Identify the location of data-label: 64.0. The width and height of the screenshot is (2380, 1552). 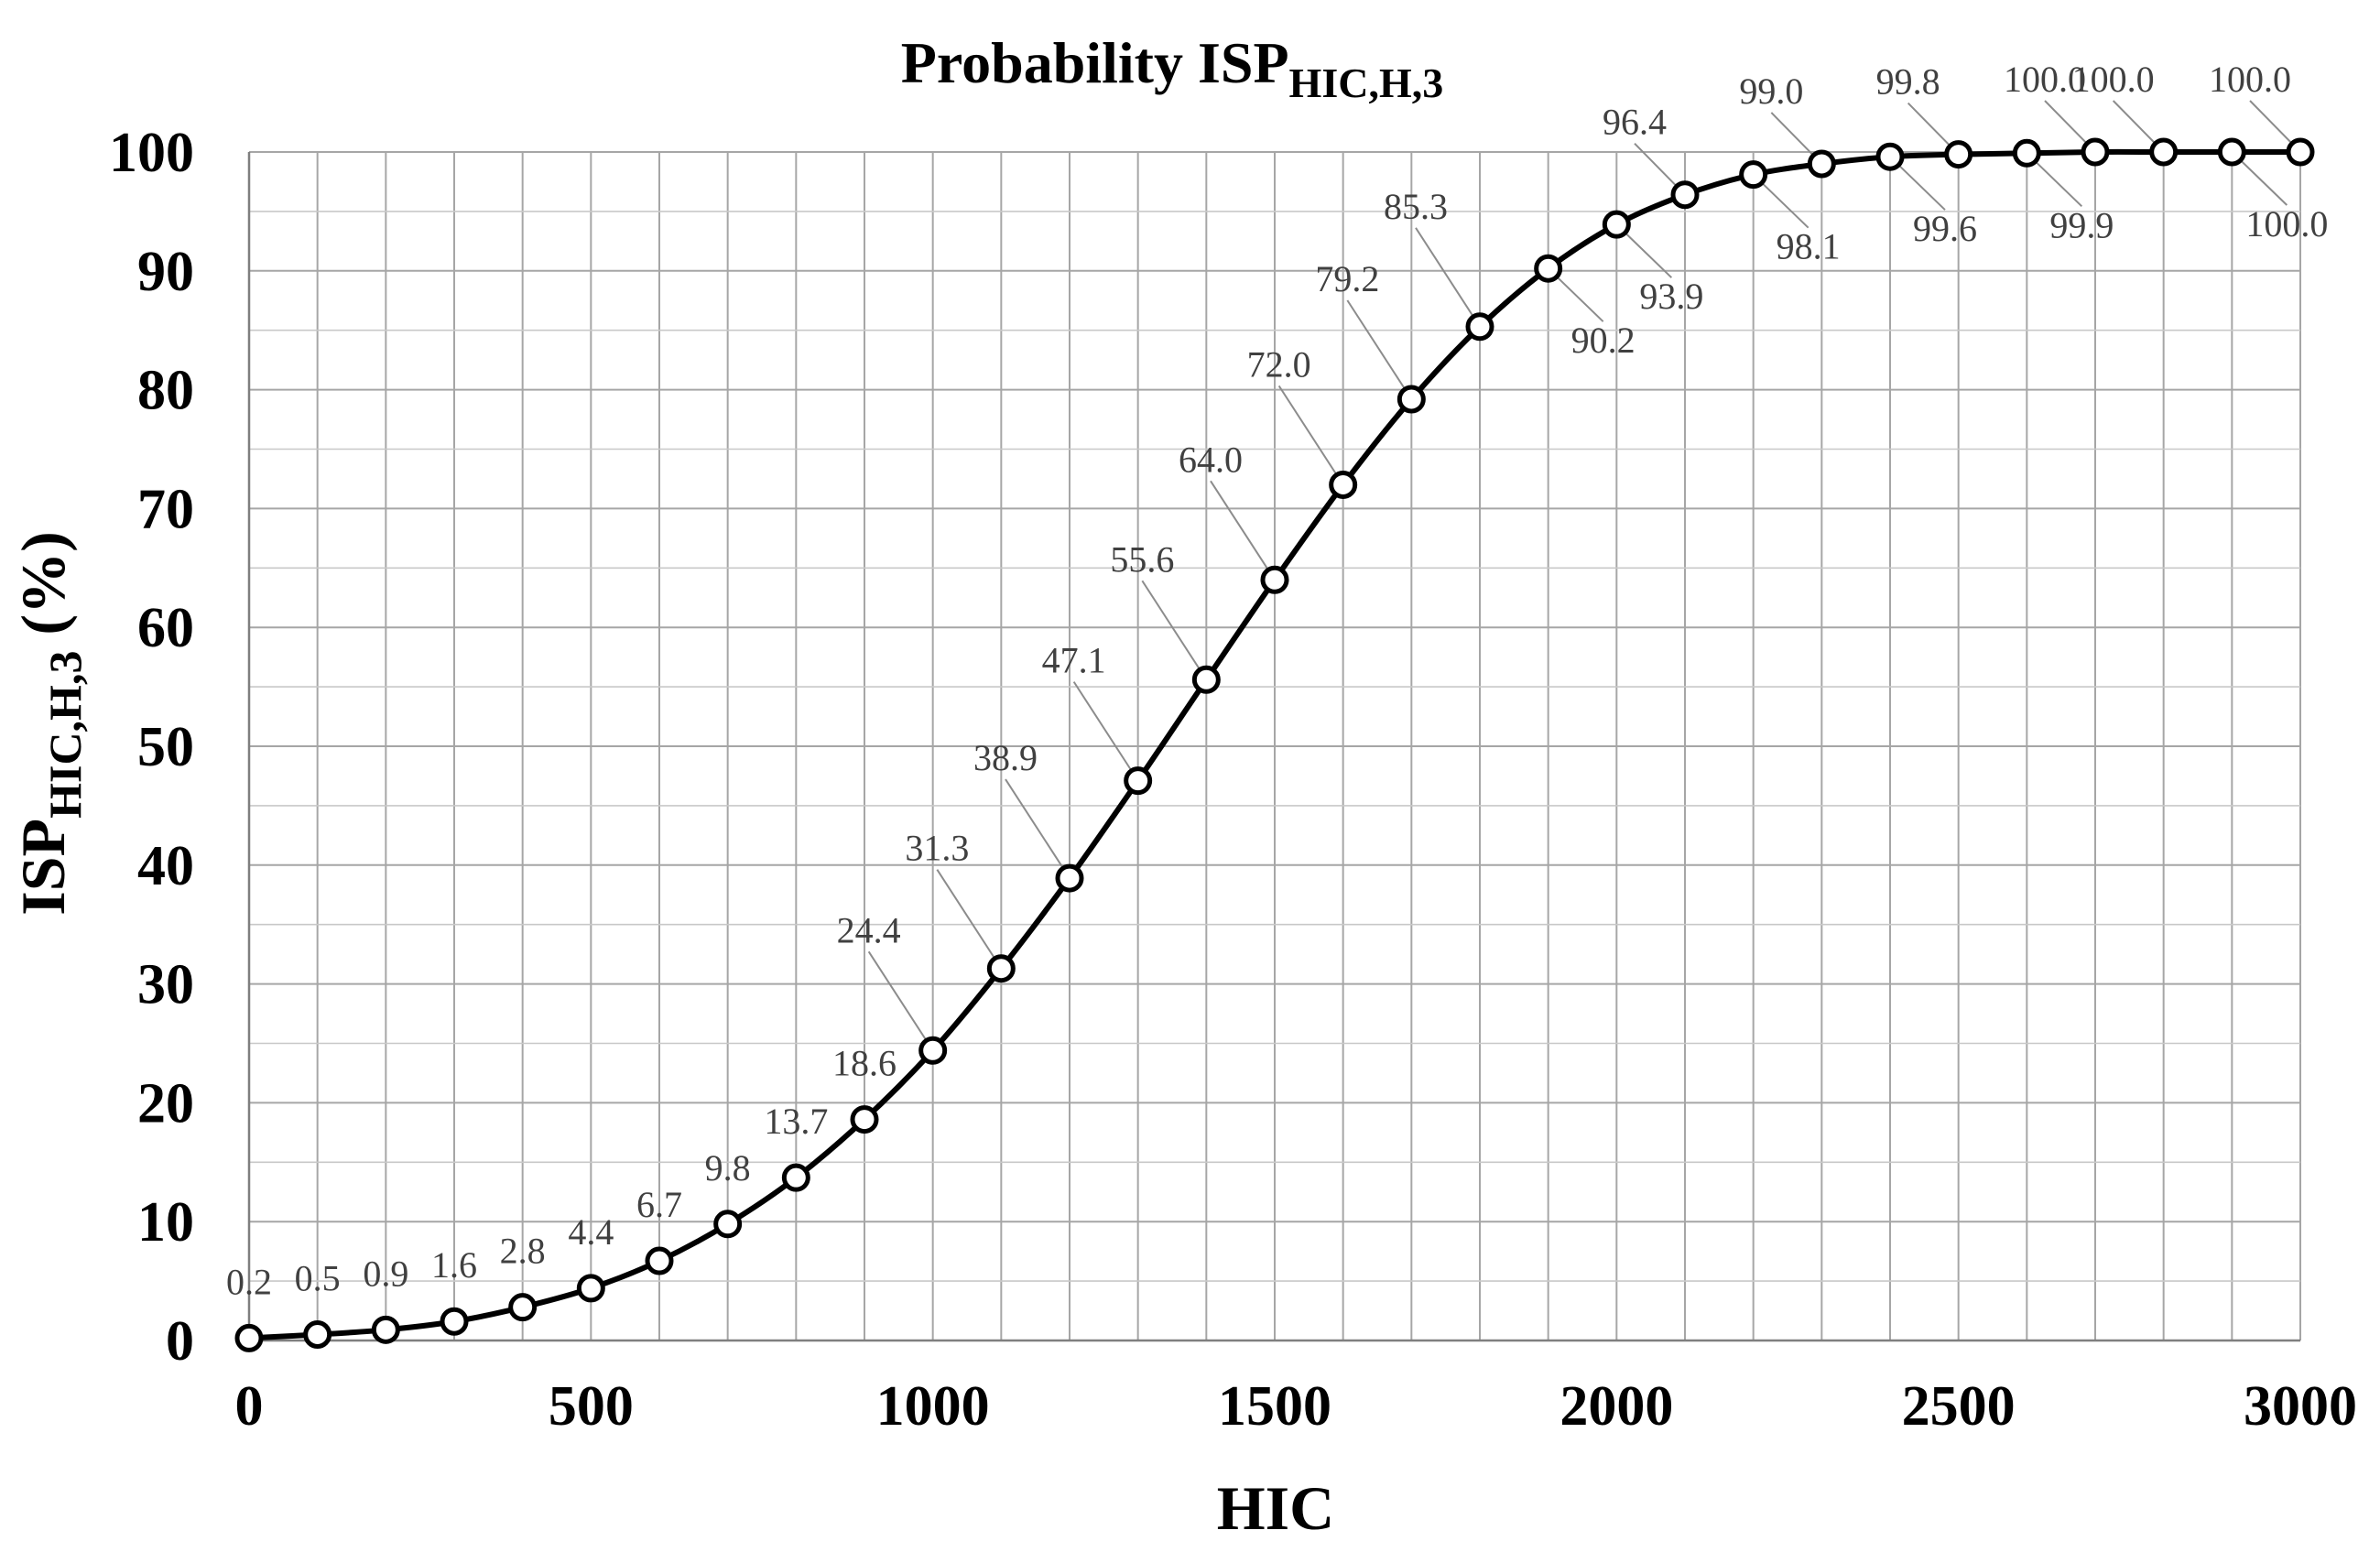
(1211, 459).